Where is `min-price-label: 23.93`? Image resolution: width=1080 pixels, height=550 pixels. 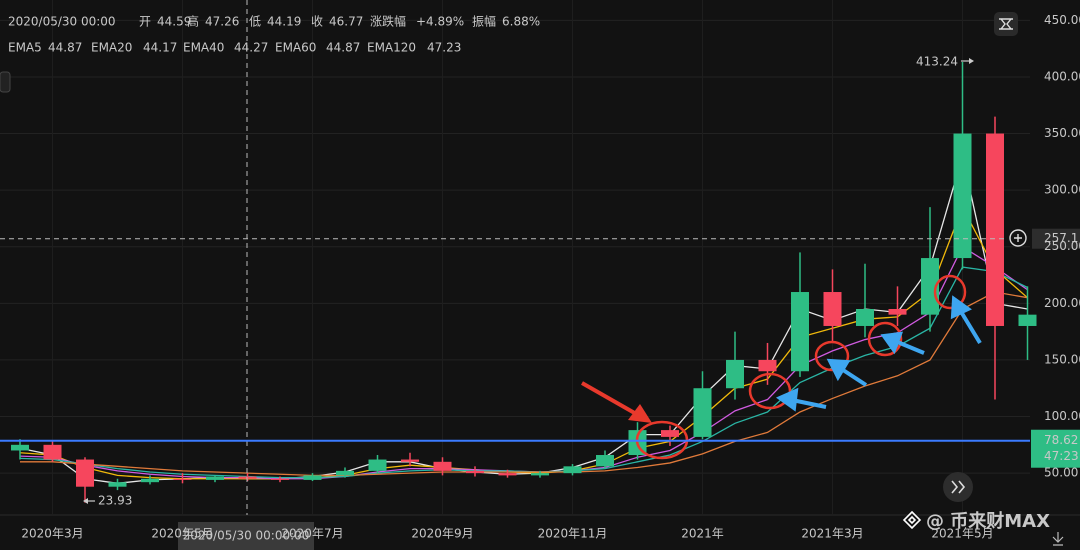
min-price-label: 23.93 is located at coordinates (115, 501).